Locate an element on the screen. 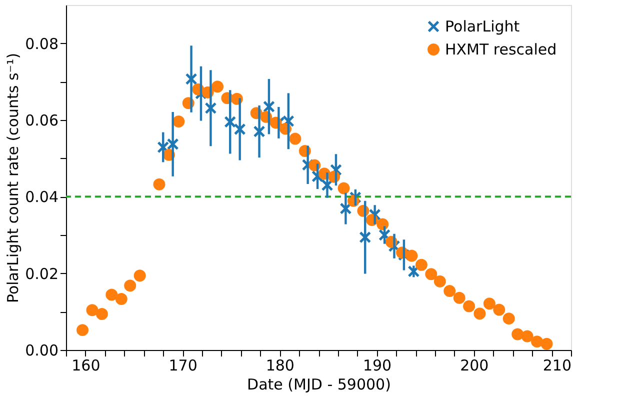 Image resolution: width=630 pixels, height=417 pixels. x-tick-label: 160 is located at coordinates (86, 365).